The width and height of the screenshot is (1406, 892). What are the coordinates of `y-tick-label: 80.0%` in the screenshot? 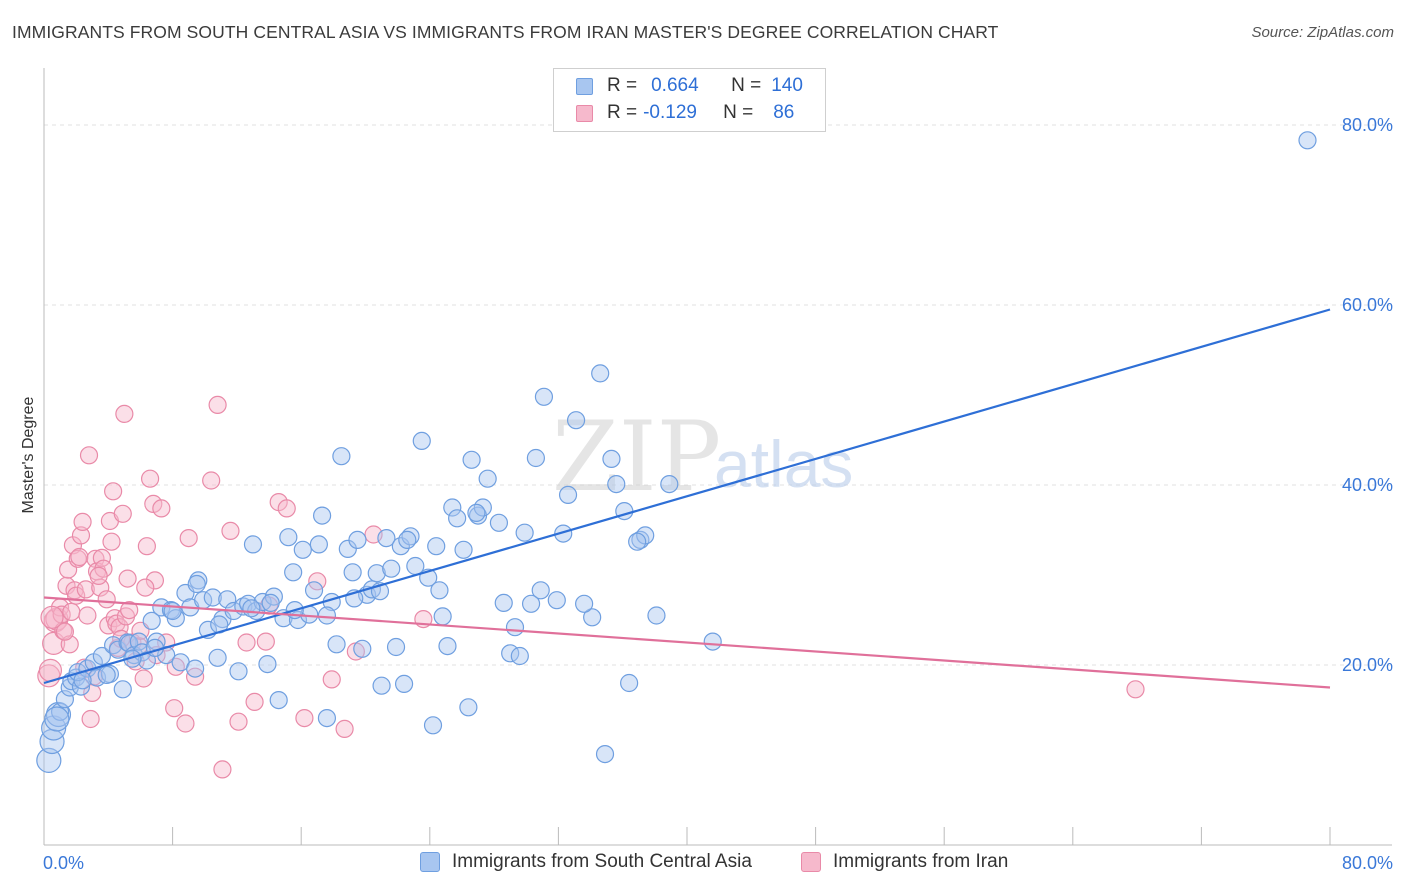 It's located at (1367, 125).